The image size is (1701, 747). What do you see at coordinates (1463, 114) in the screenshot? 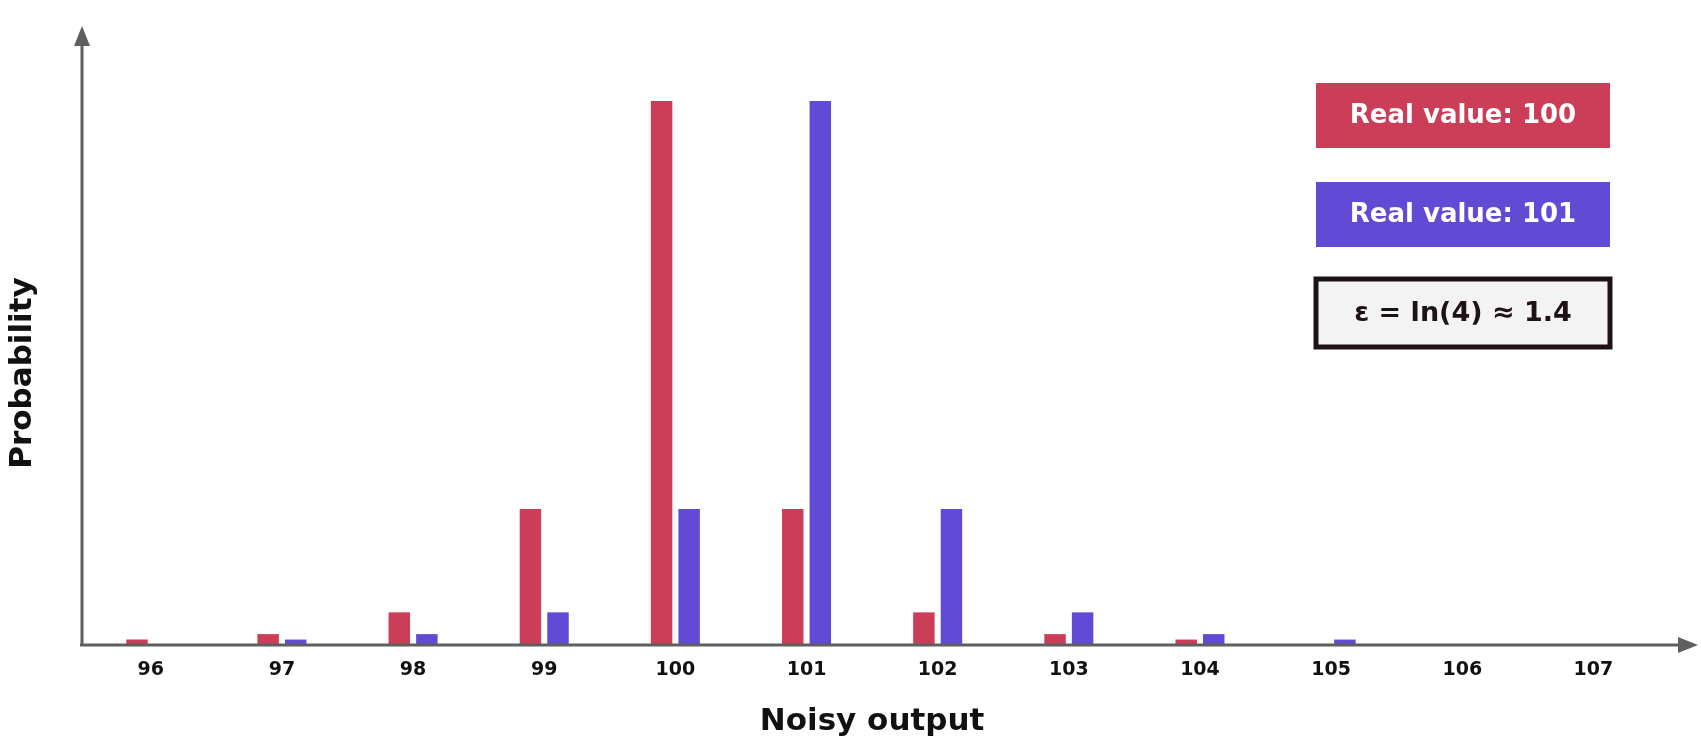
I see `text: Real value: 100` at bounding box center [1463, 114].